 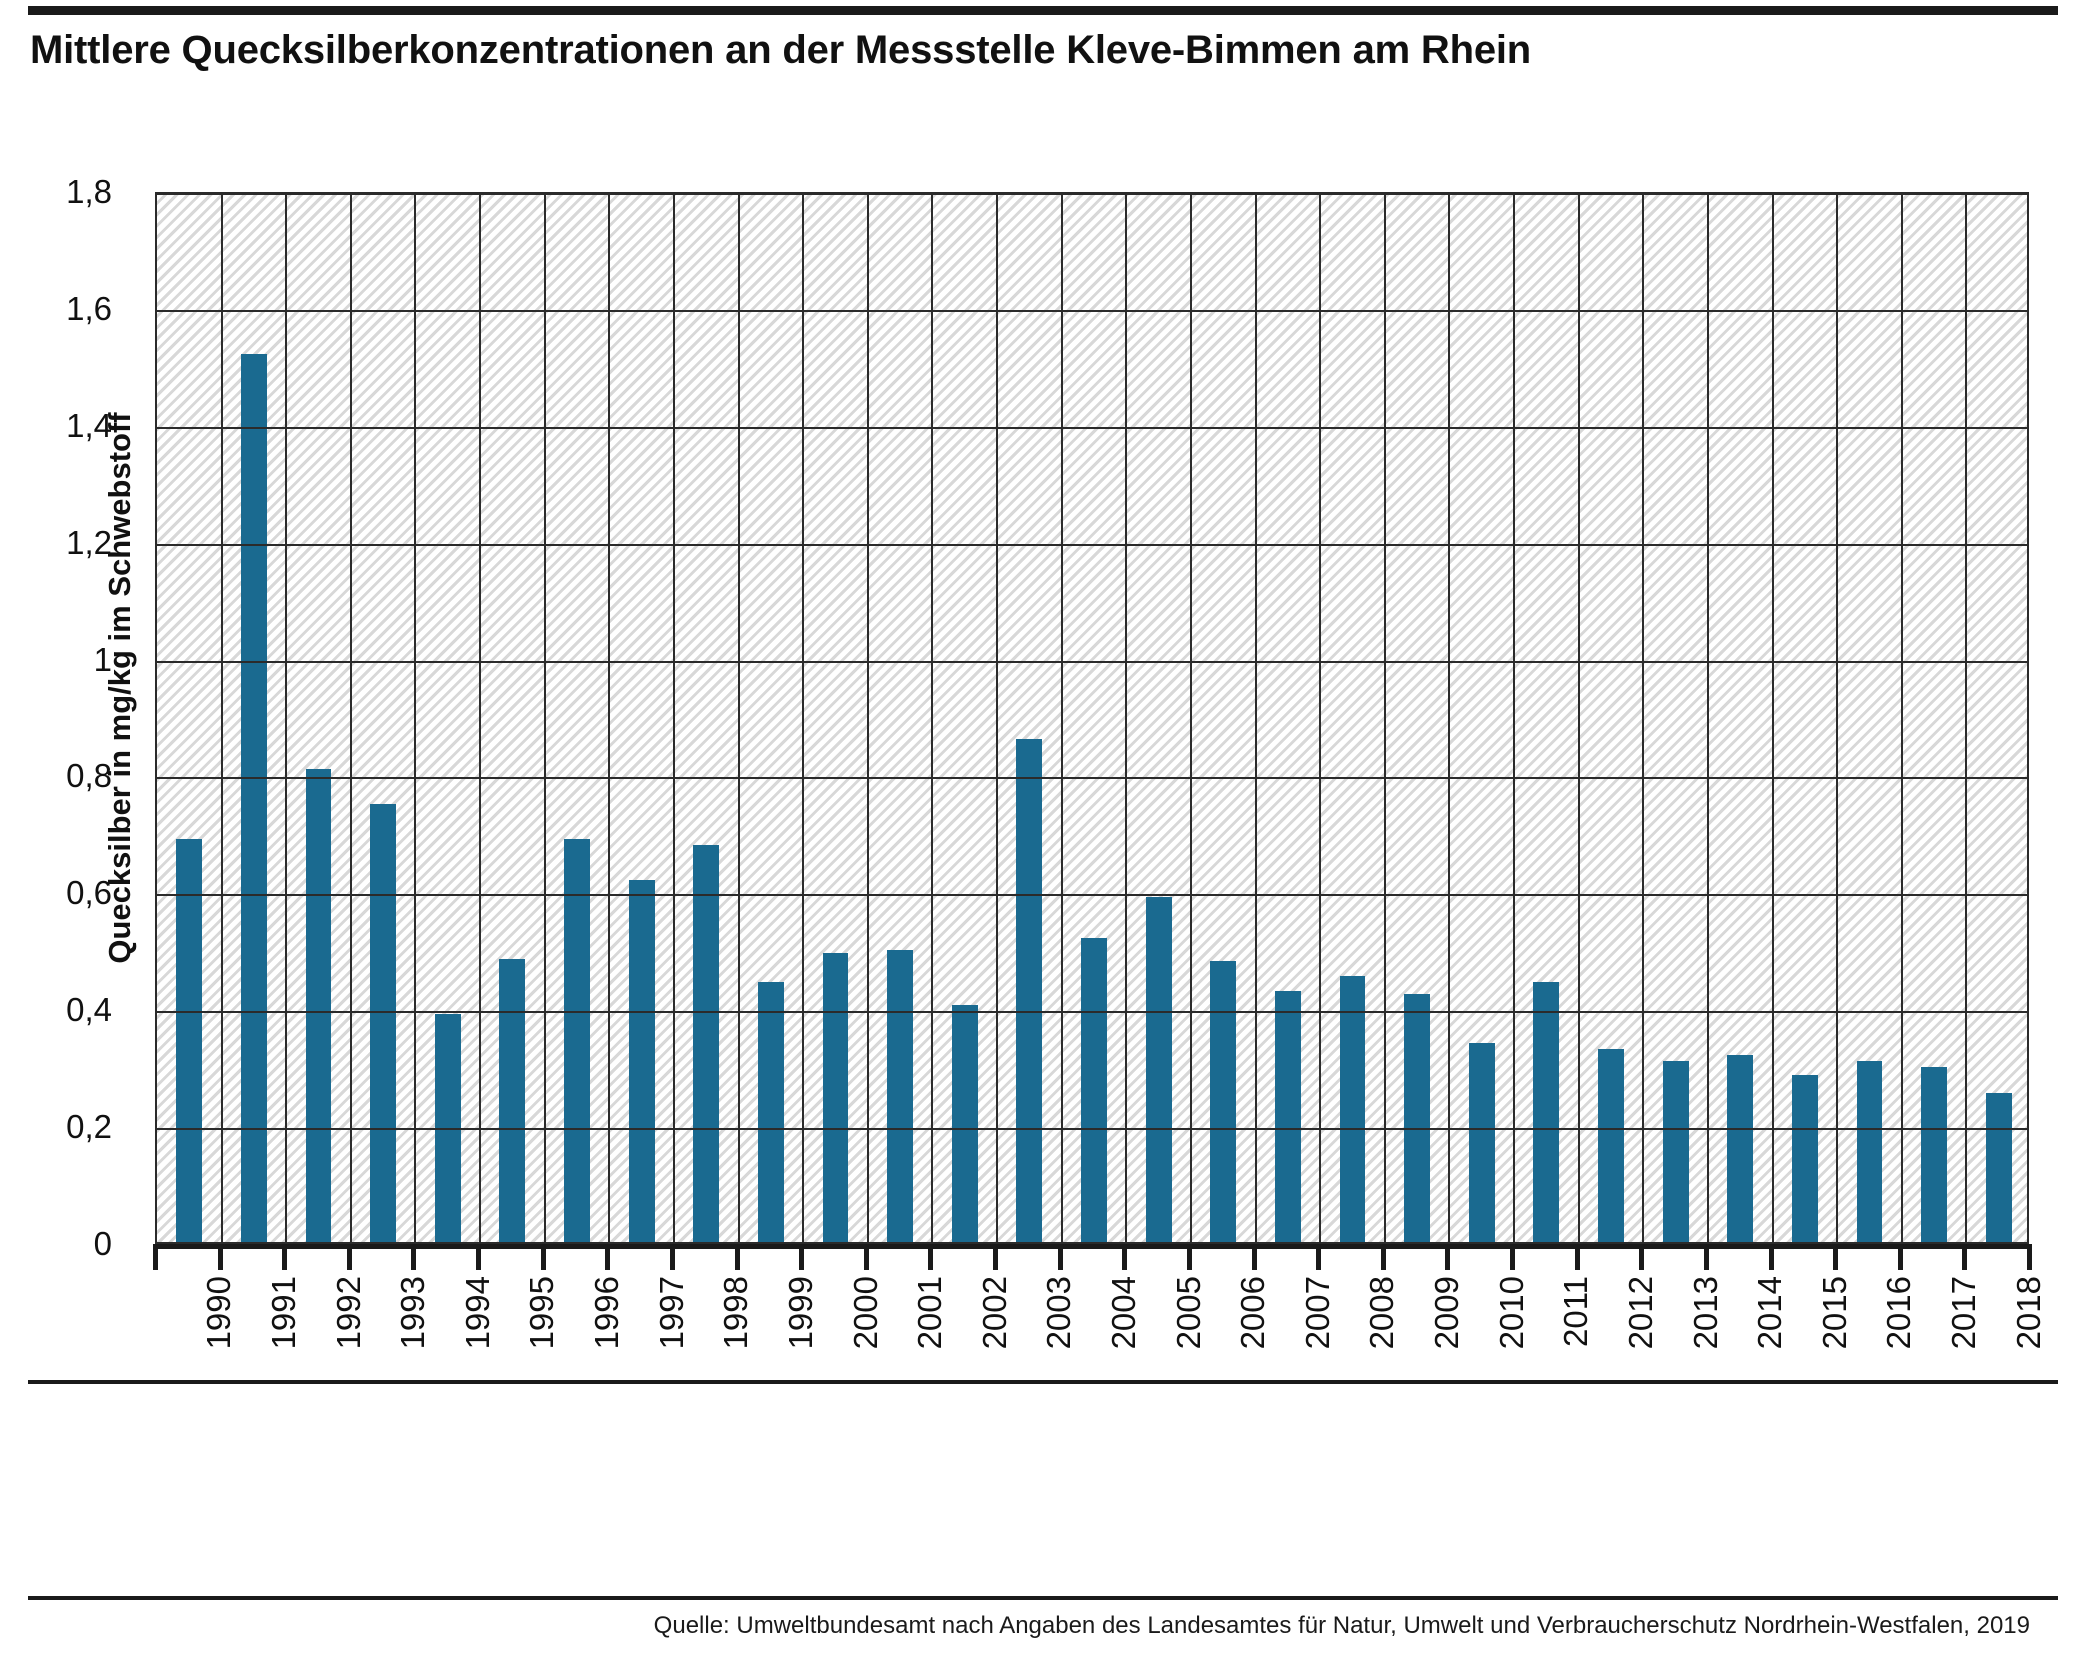 I want to click on x-axis-tick-label: 2014, so click(x=1770, y=1313).